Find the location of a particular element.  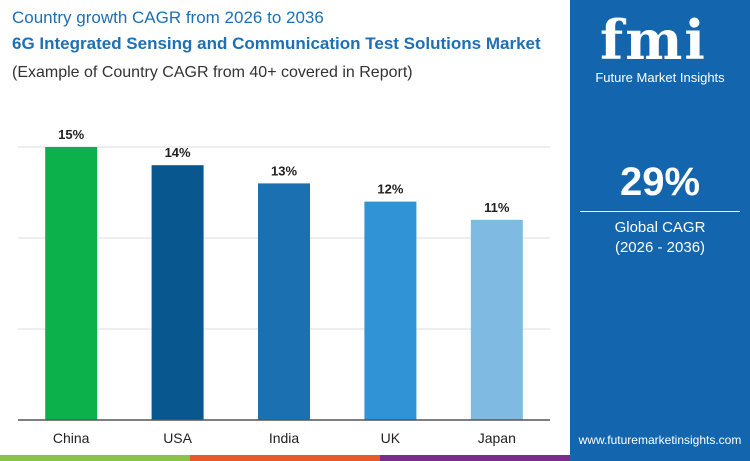

bar-india is located at coordinates (284, 301).